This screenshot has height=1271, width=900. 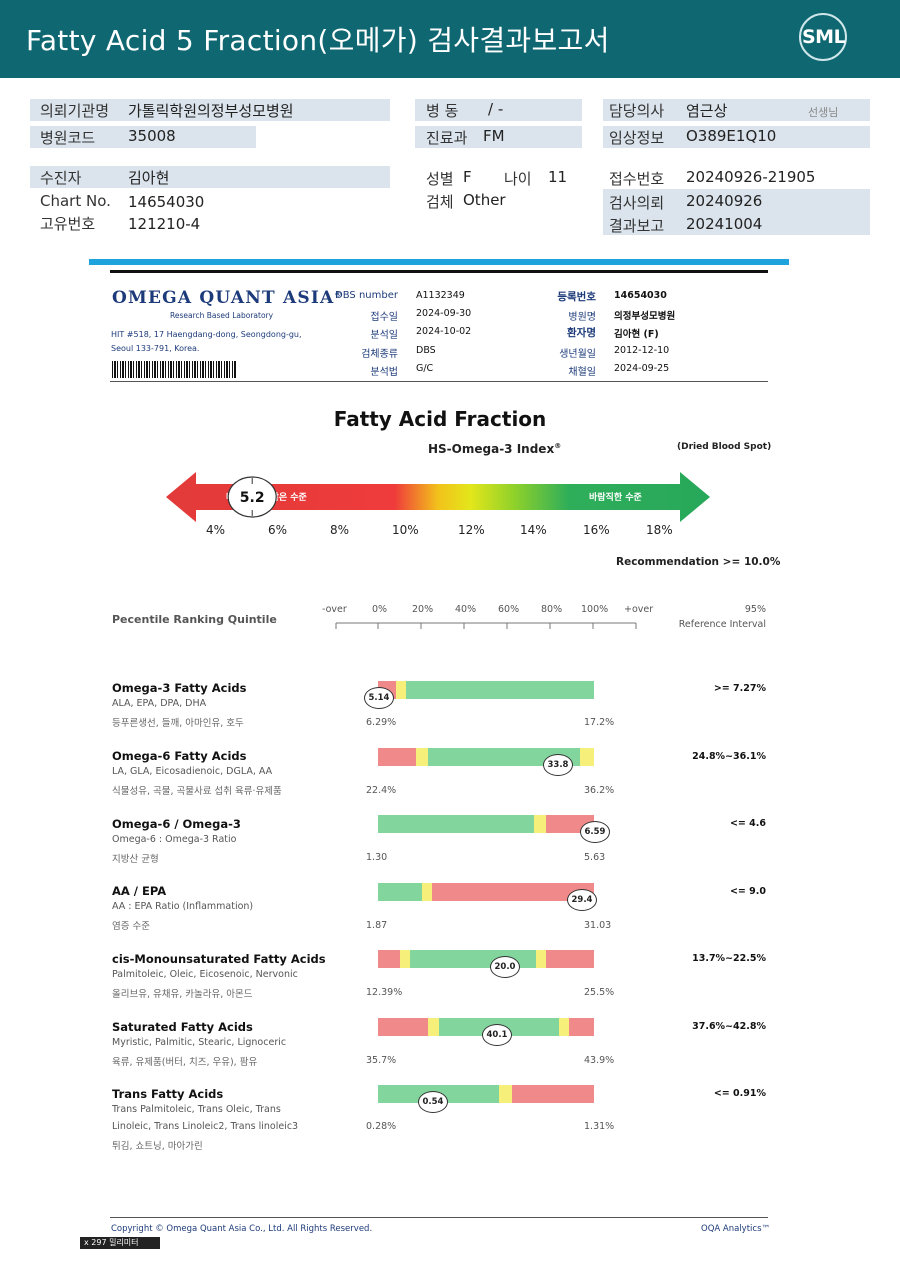 What do you see at coordinates (505, 967) in the screenshot?
I see `value-bubble: 20.0` at bounding box center [505, 967].